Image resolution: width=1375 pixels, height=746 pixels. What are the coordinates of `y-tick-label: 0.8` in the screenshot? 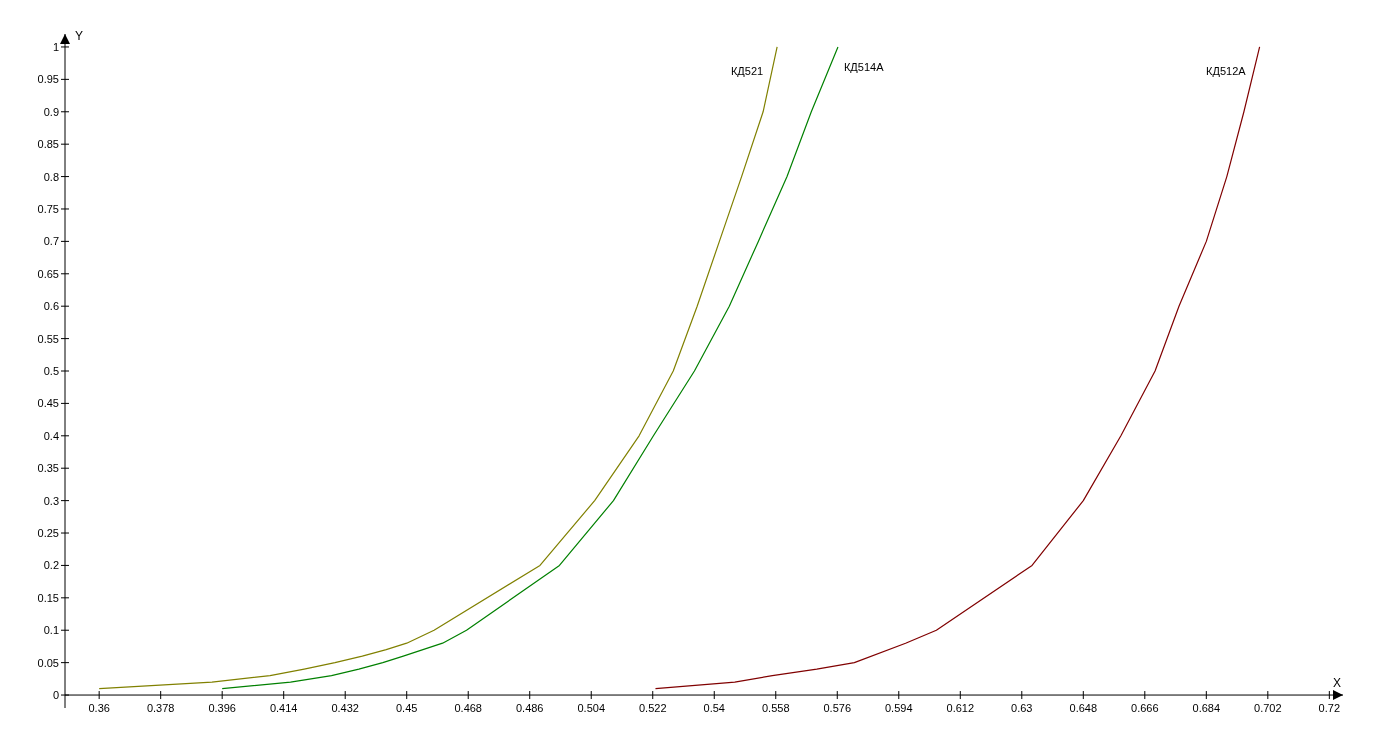 It's located at (51, 176).